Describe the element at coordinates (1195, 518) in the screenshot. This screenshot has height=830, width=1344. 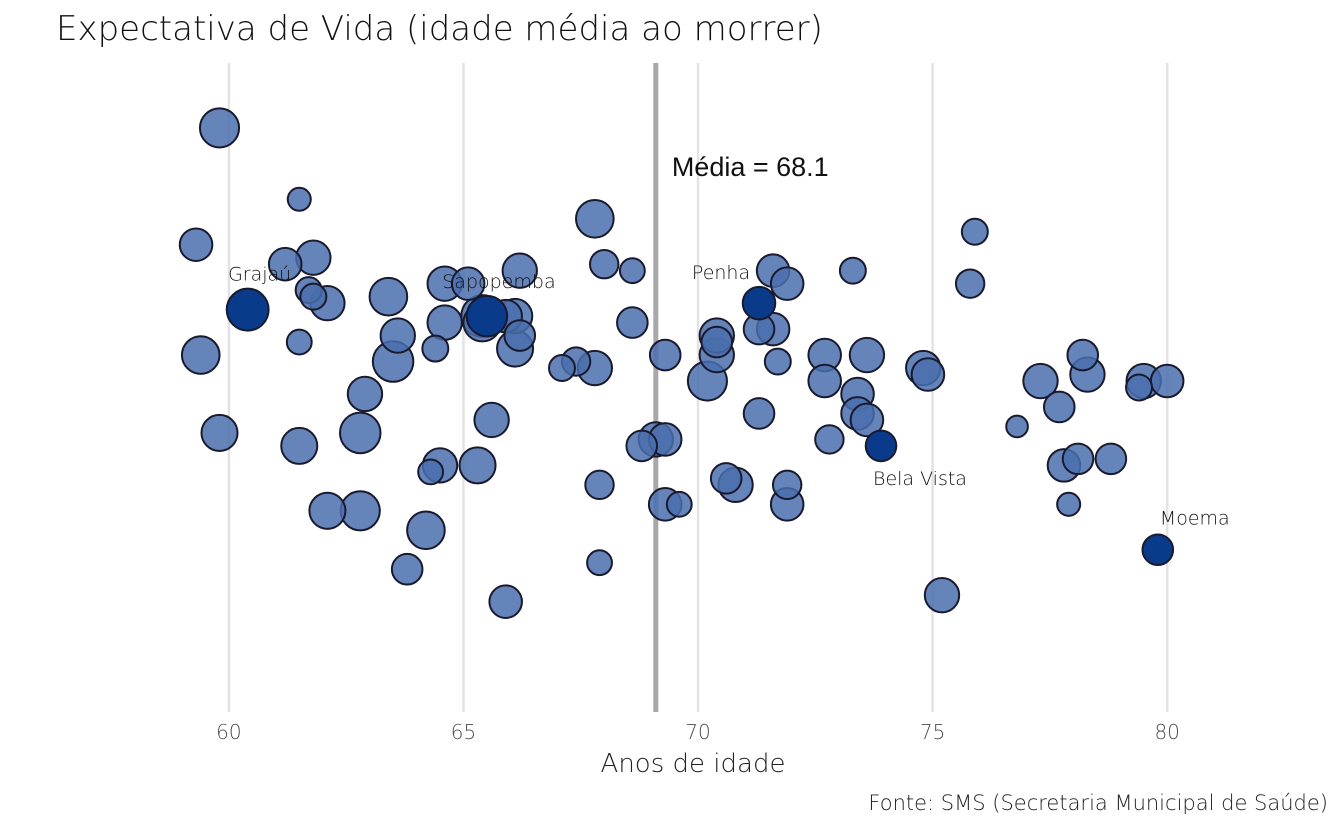
I see `point-label-moema: Moema` at that location.